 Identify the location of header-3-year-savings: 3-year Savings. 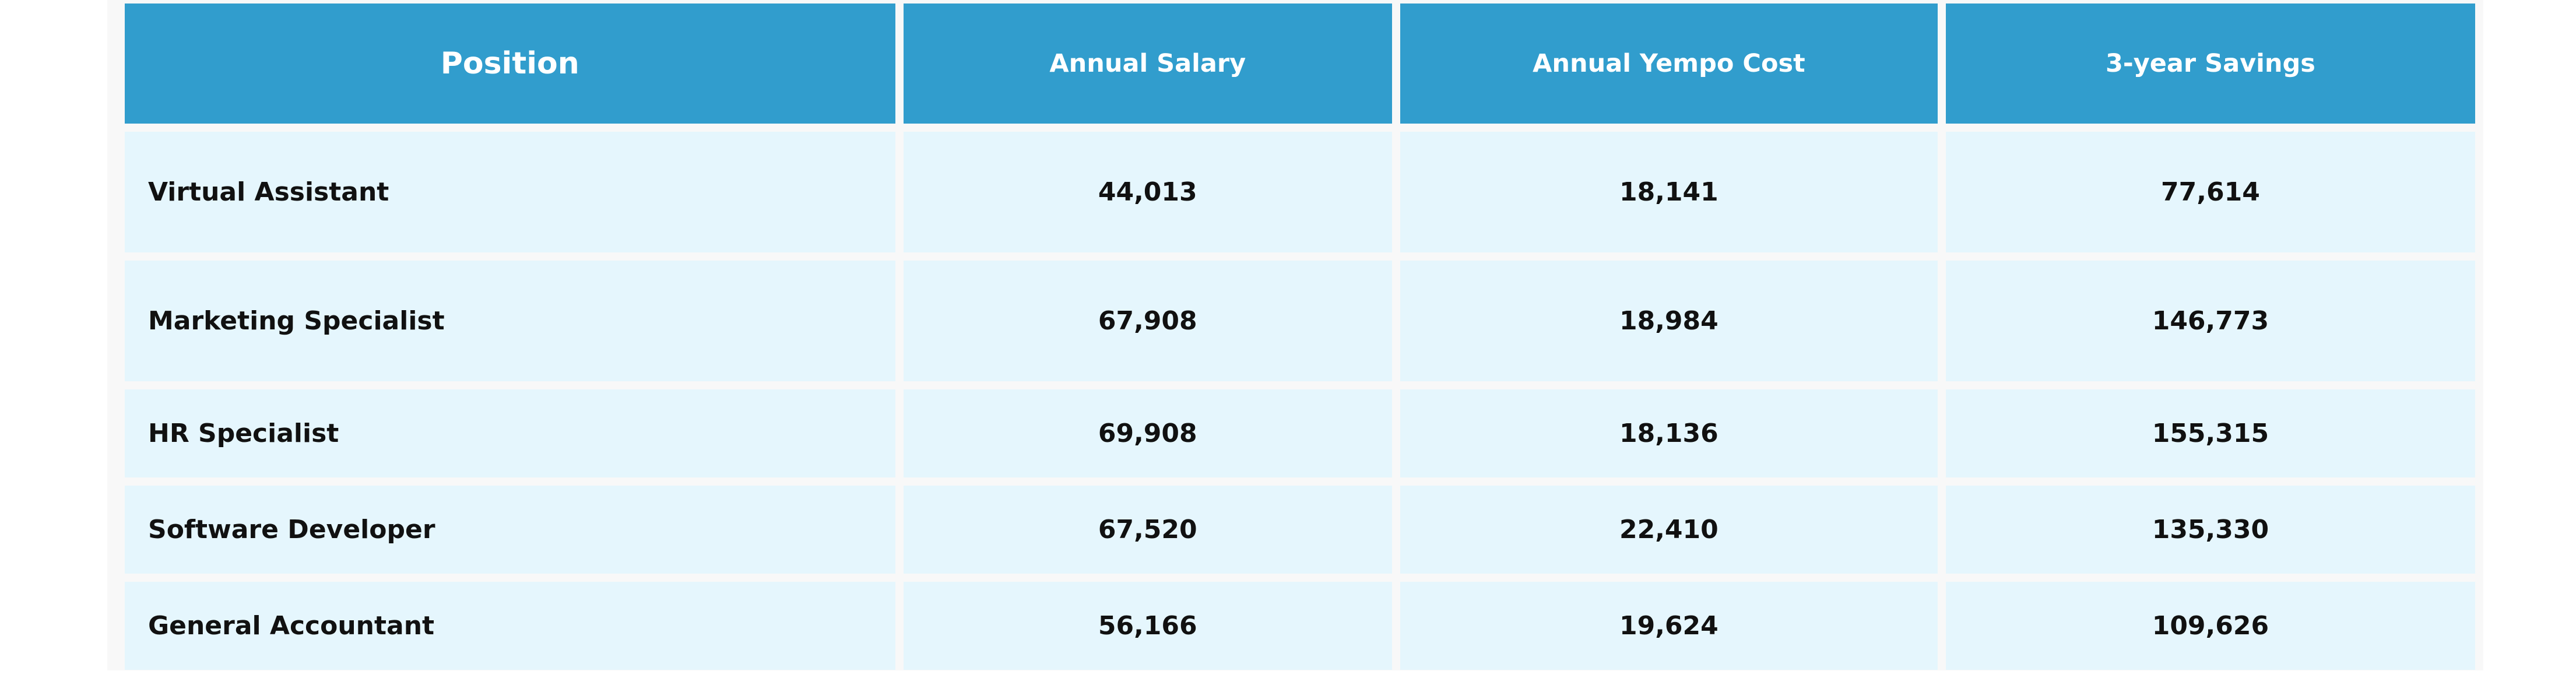
(2210, 63).